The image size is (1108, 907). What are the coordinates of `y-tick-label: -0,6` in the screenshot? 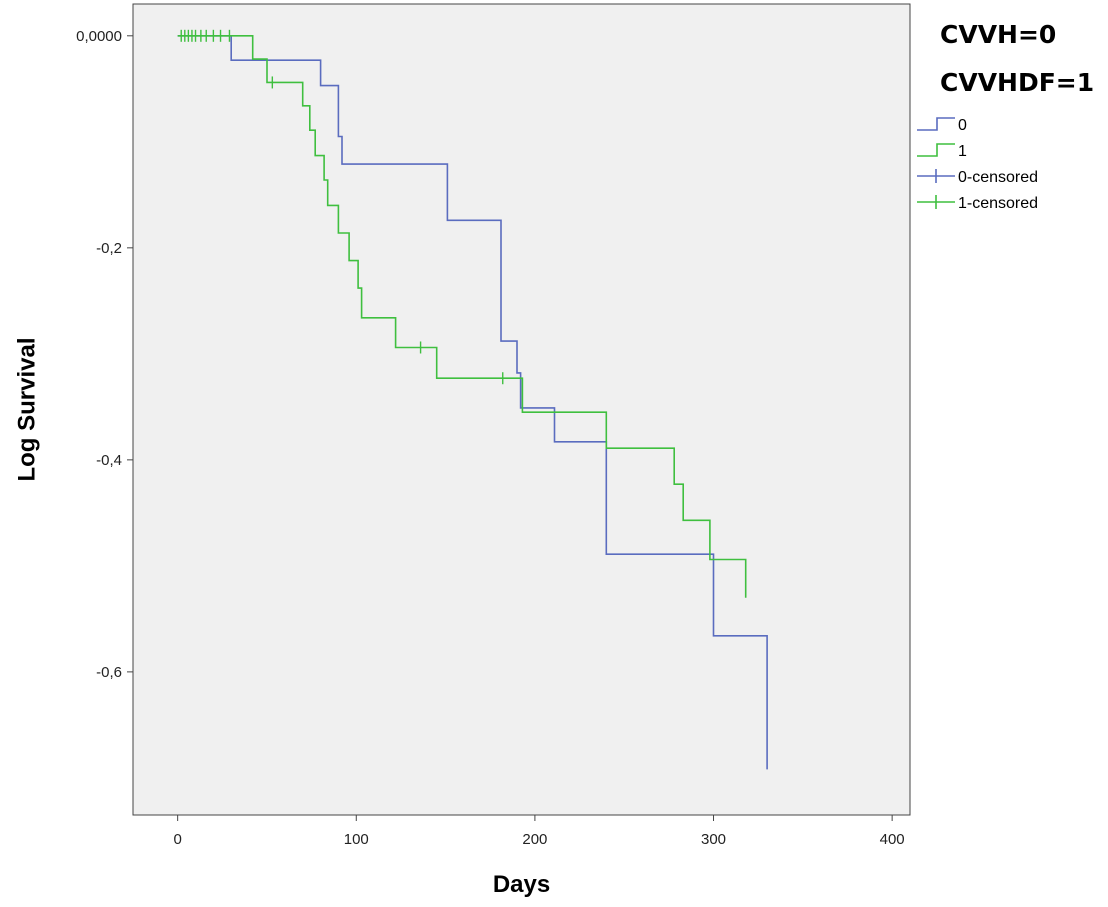 It's located at (109, 672).